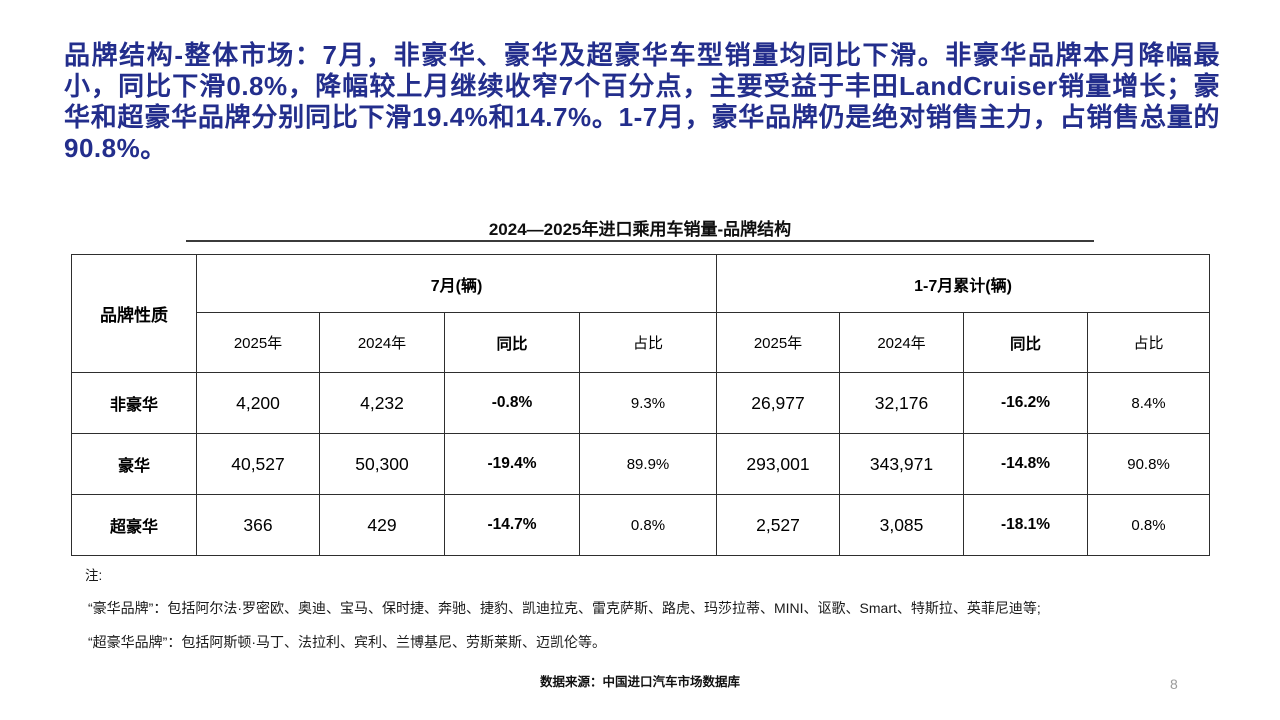 The image size is (1280, 720). I want to click on subheader-cum-share: 占比, so click(1148, 342).